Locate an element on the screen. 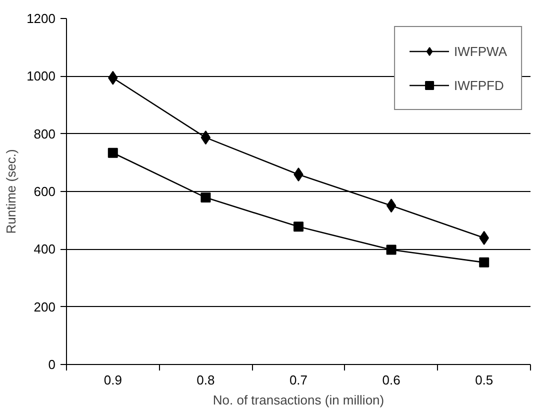  y-tick-label: 600 is located at coordinates (45, 191).